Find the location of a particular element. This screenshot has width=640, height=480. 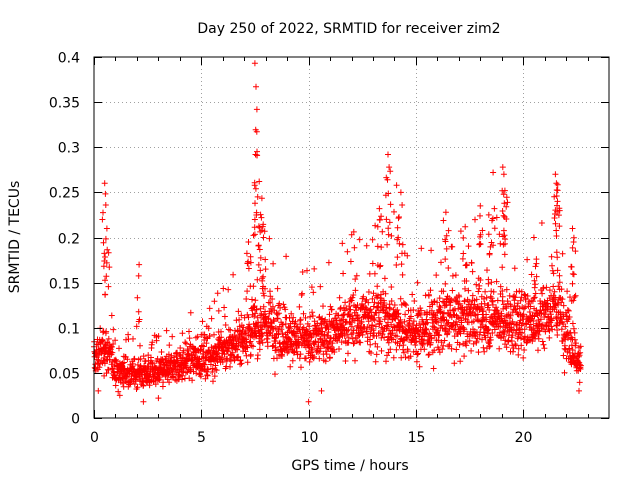

x-tick-label: 0 is located at coordinates (94, 438).